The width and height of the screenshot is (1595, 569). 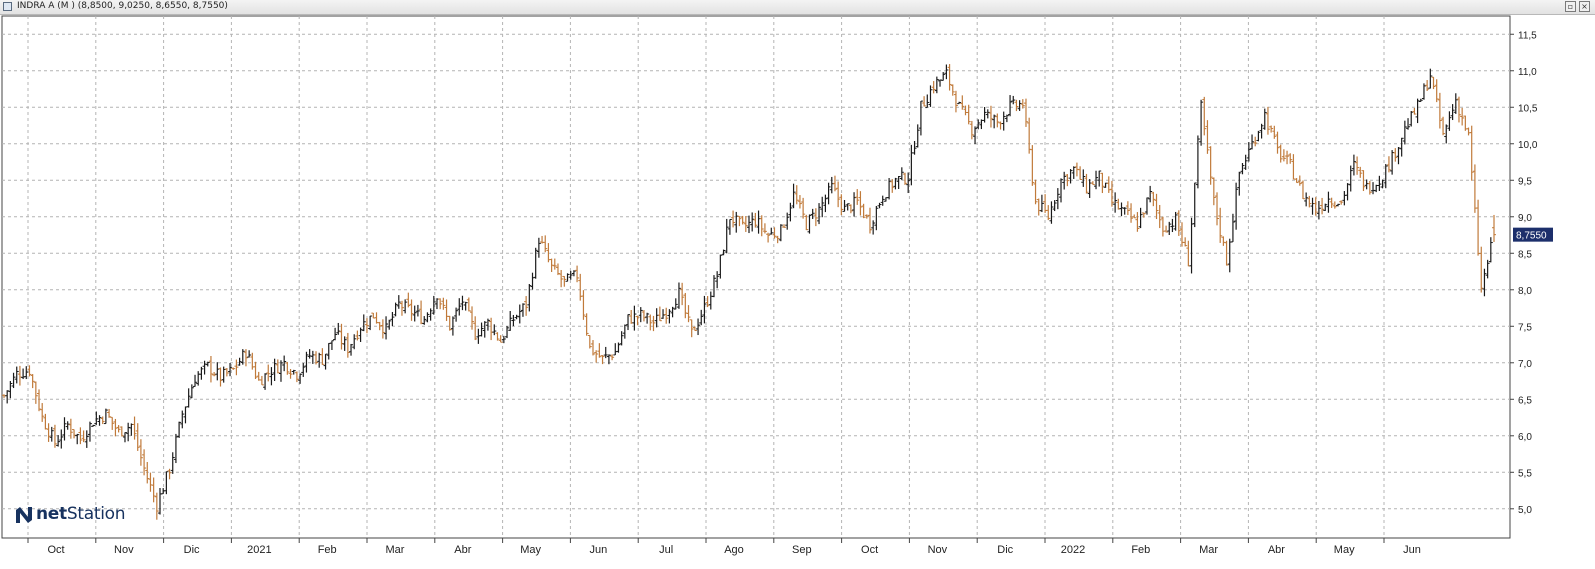 I want to click on y-tick-label: 7,5, so click(x=1525, y=327).